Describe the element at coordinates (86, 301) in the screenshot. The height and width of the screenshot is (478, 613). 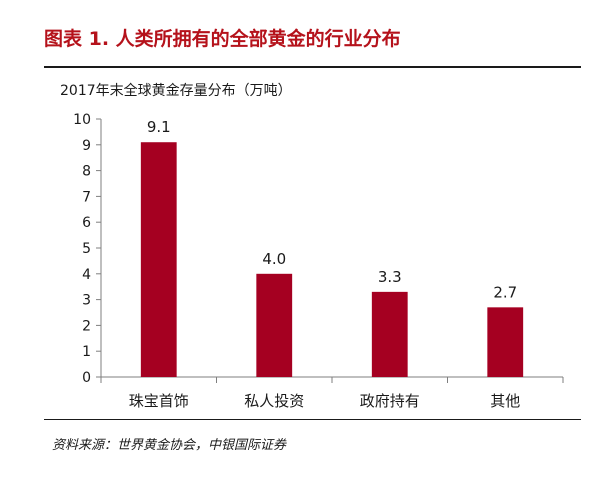
I see `y-tick-label: 3` at that location.